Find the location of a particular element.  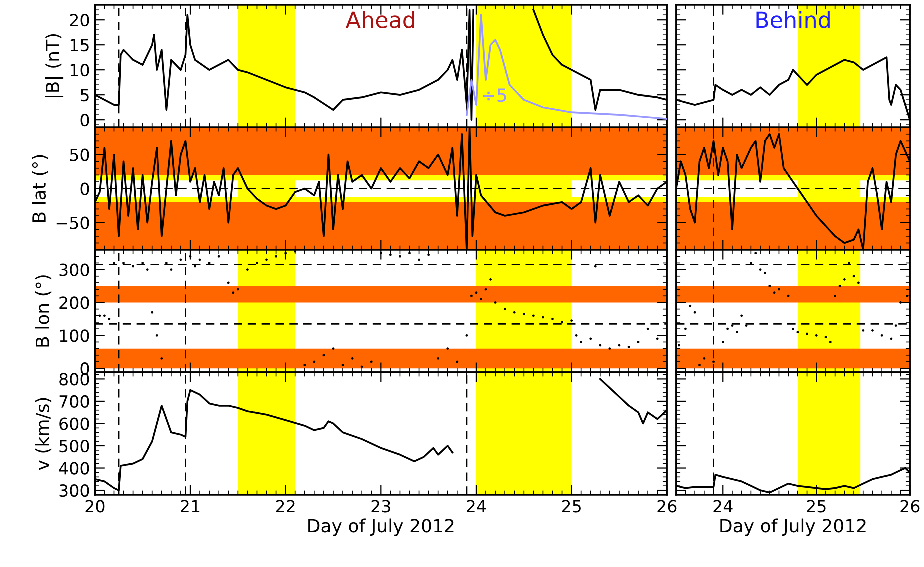

y-tick-label: 100 is located at coordinates (75, 336).